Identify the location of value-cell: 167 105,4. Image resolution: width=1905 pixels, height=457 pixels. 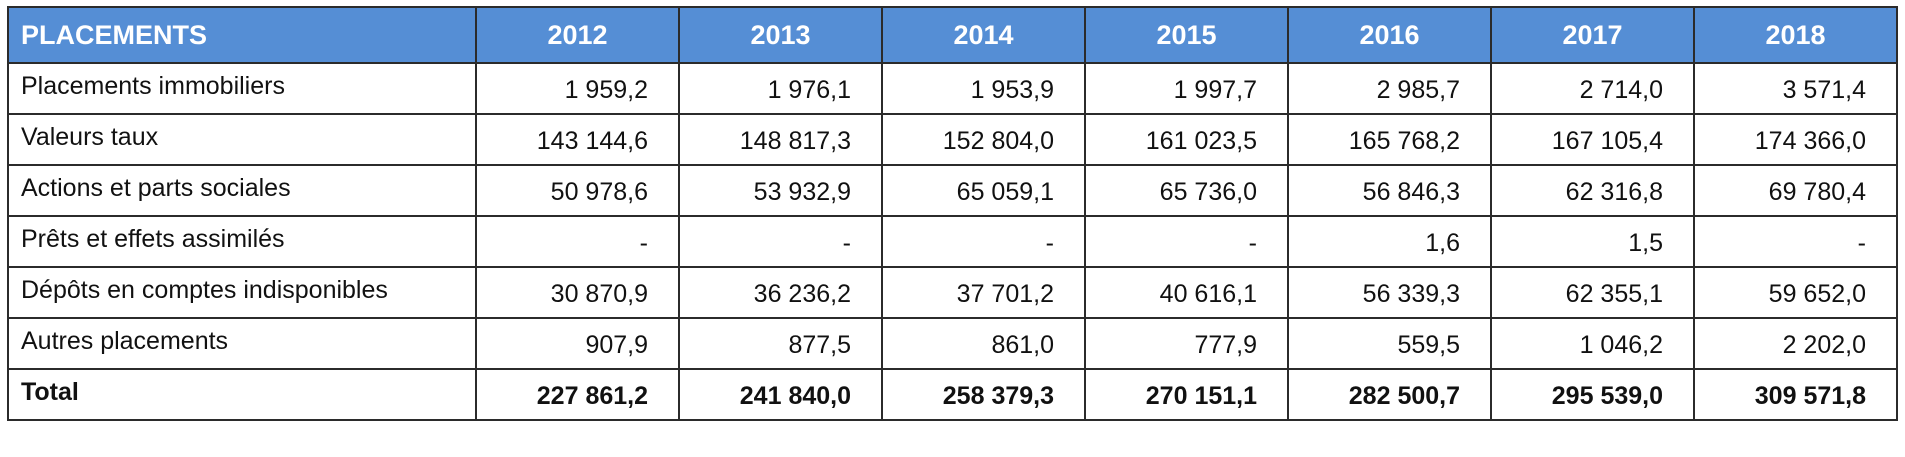
(1592, 139).